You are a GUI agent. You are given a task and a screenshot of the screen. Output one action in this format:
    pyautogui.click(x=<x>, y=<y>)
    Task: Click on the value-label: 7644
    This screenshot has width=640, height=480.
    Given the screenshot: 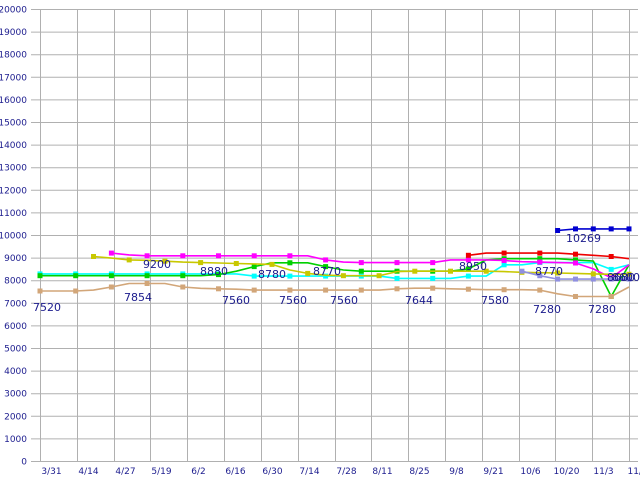 What is the action you would take?
    pyautogui.click(x=419, y=300)
    